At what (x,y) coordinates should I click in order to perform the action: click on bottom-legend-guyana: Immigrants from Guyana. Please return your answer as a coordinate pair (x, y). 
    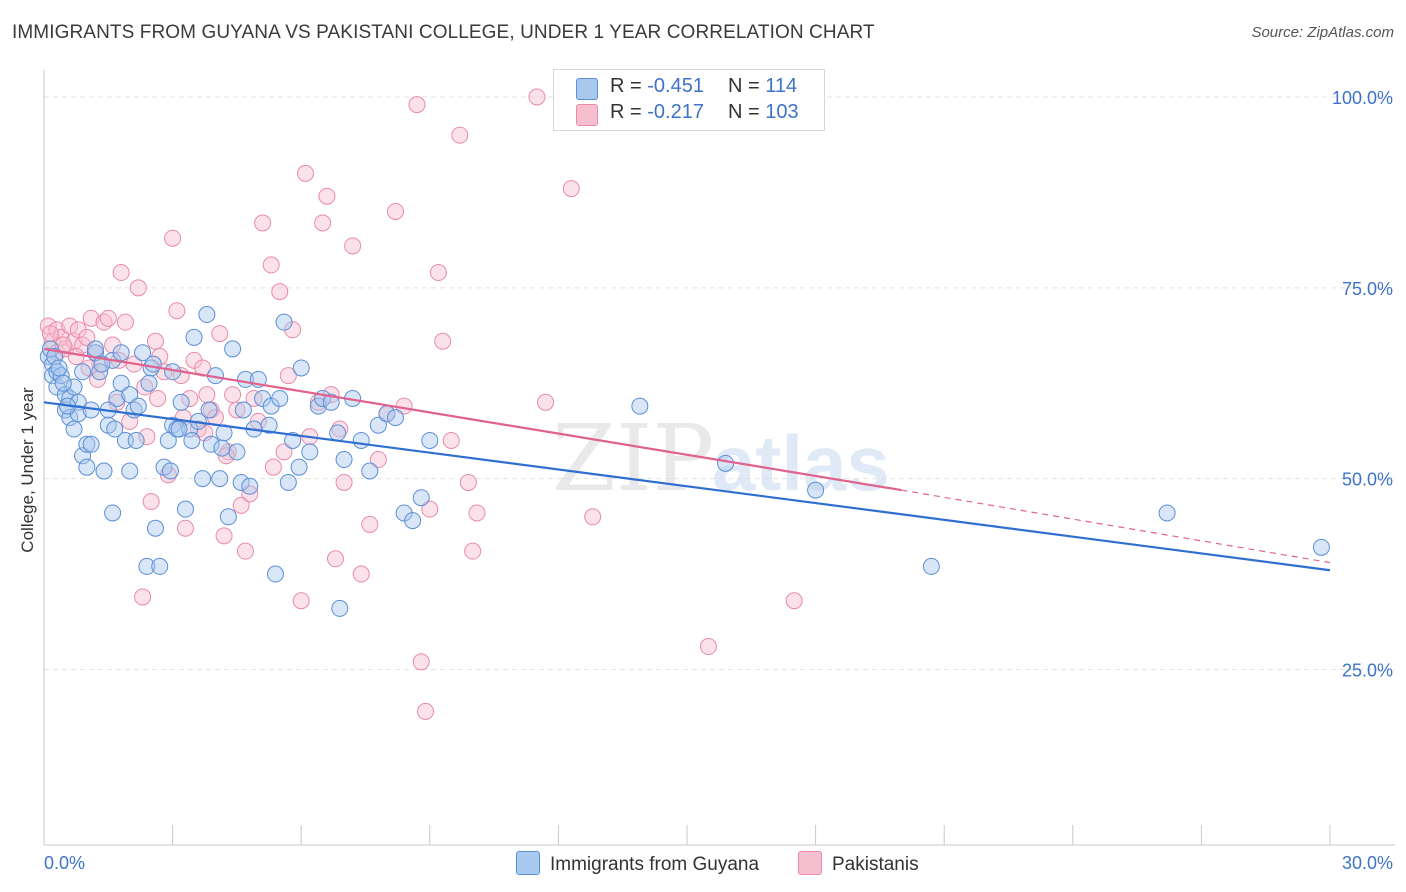
    Looking at the image, I should click on (637, 863).